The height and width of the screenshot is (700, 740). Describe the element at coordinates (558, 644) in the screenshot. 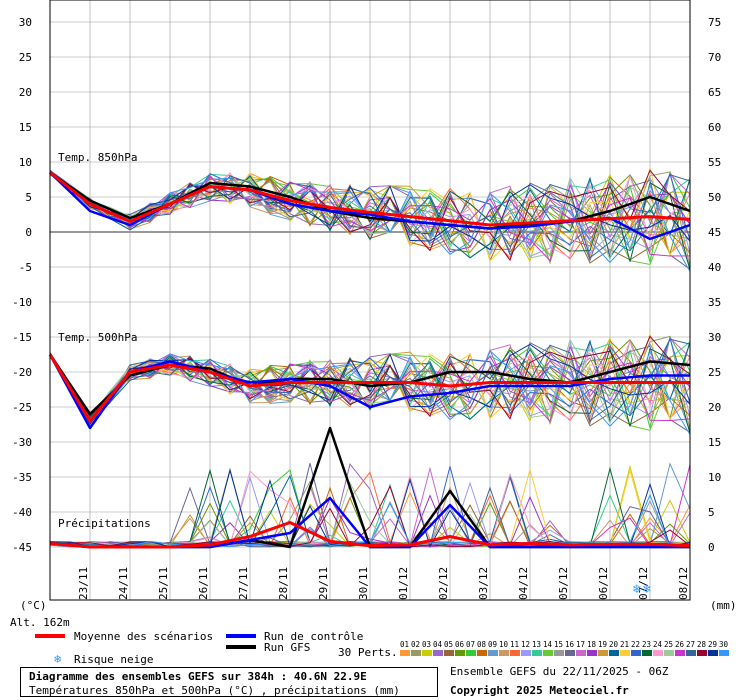

I see `pert-legend-label: 15` at that location.